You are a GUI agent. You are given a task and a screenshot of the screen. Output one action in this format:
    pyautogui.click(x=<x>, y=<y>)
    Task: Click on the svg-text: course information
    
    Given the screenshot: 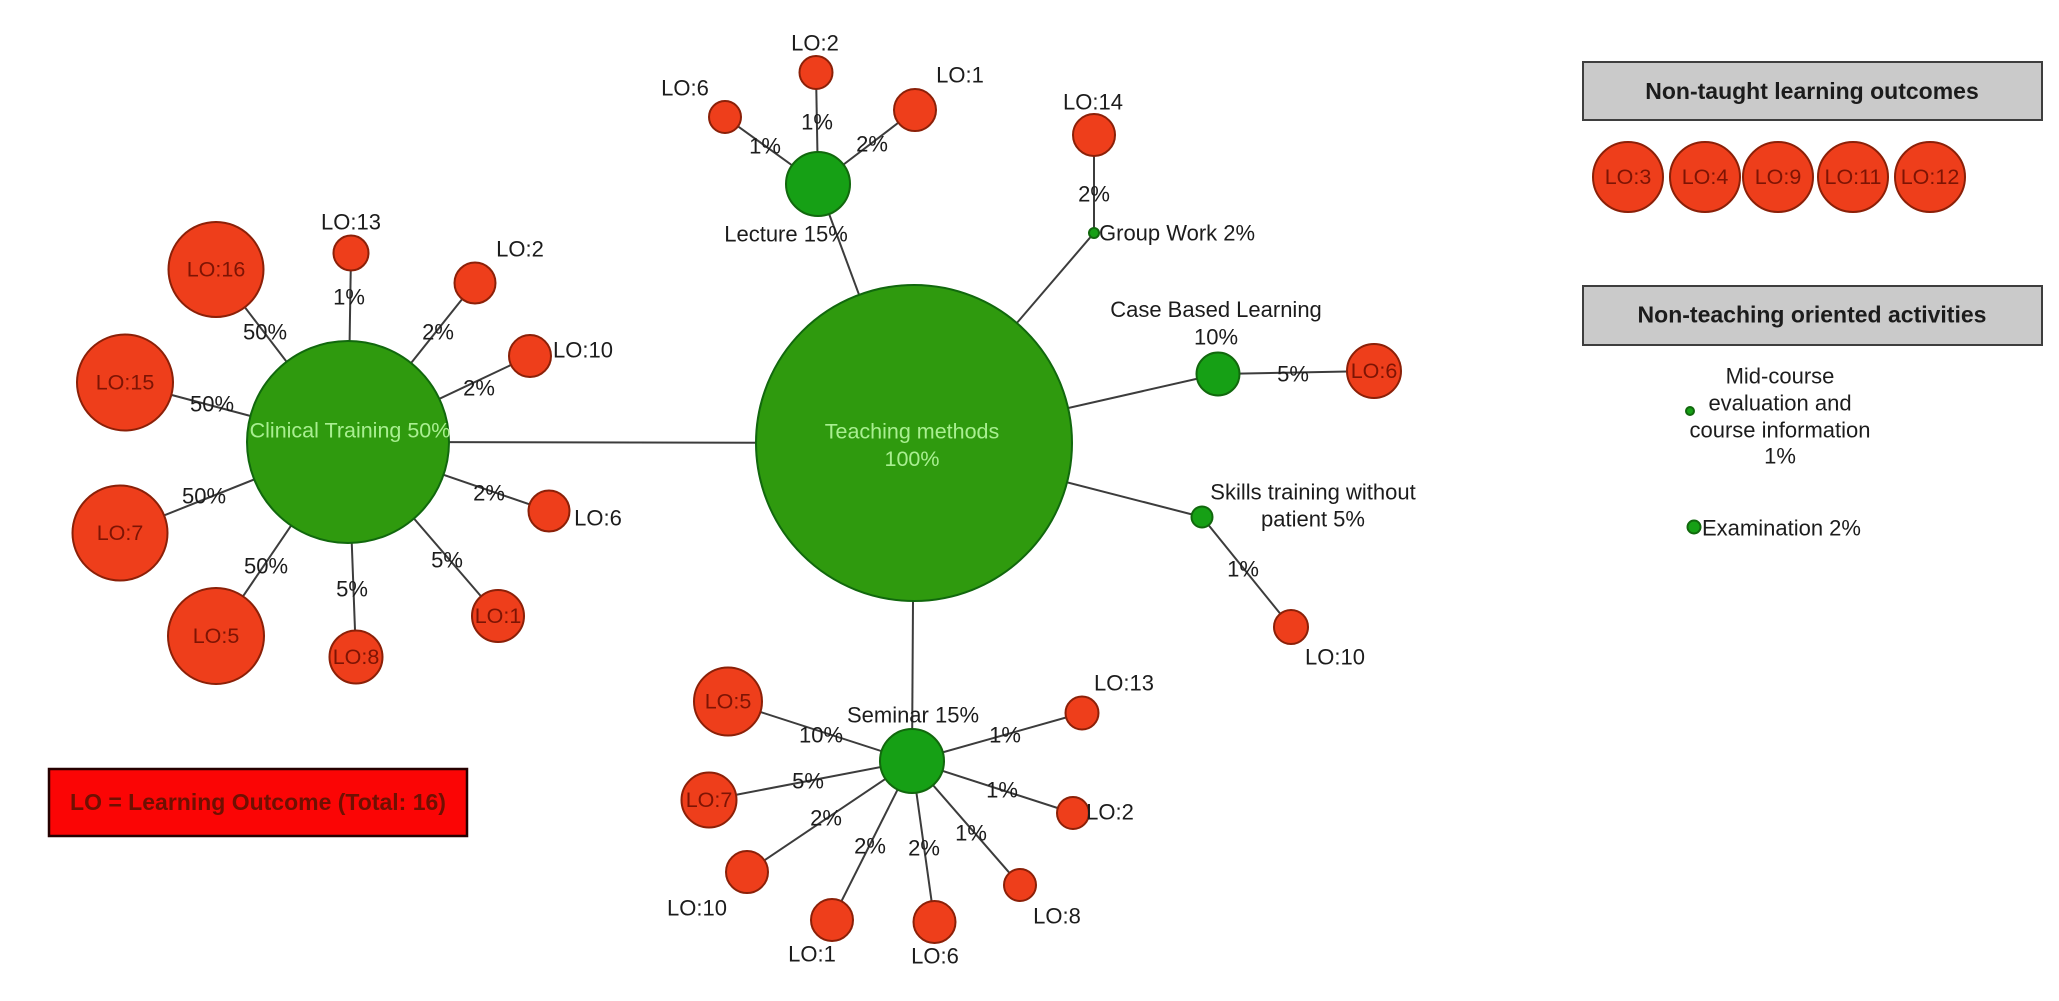 What is the action you would take?
    pyautogui.click(x=1780, y=430)
    